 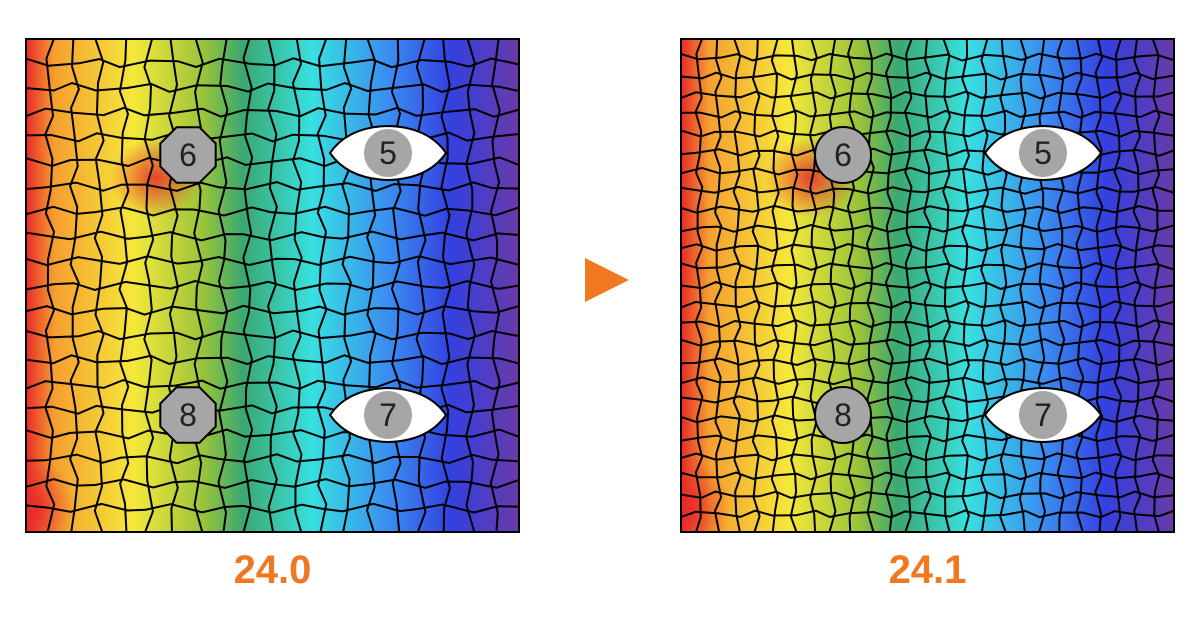 What do you see at coordinates (927, 570) in the screenshot?
I see `version-label-after: 24.1` at bounding box center [927, 570].